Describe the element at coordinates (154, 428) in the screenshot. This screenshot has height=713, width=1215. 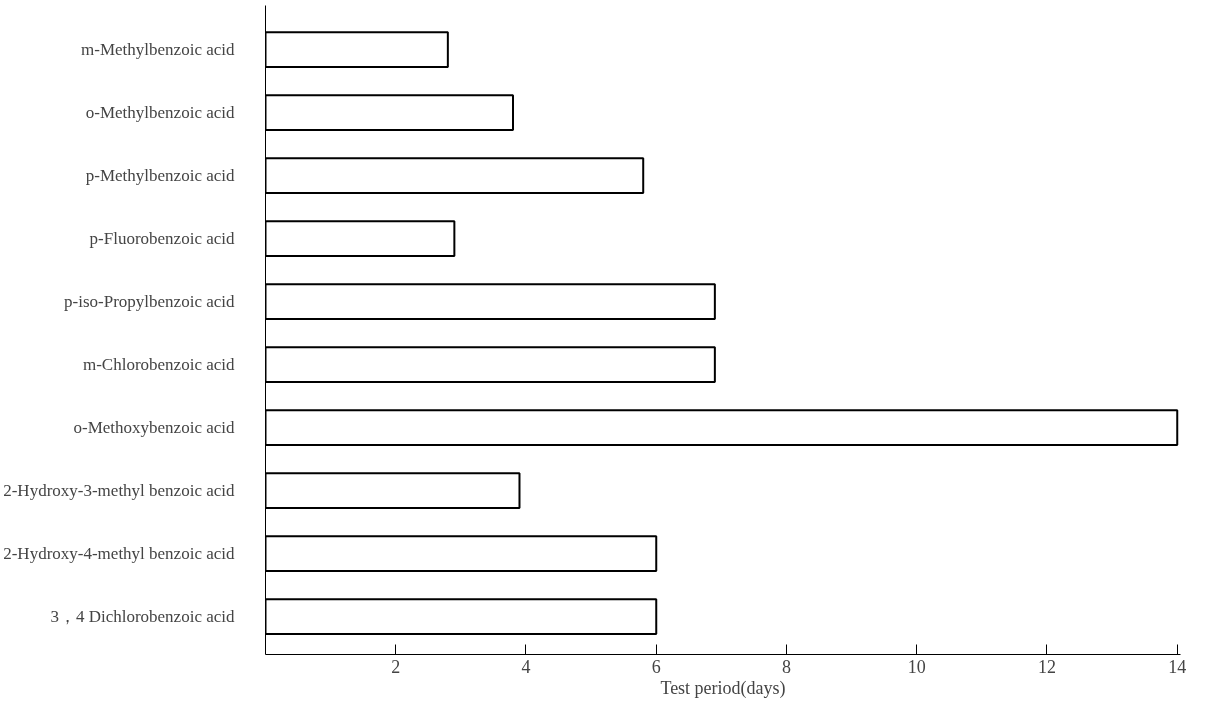
I see `y-tick-label: o-Methoxybenzoic acid` at that location.